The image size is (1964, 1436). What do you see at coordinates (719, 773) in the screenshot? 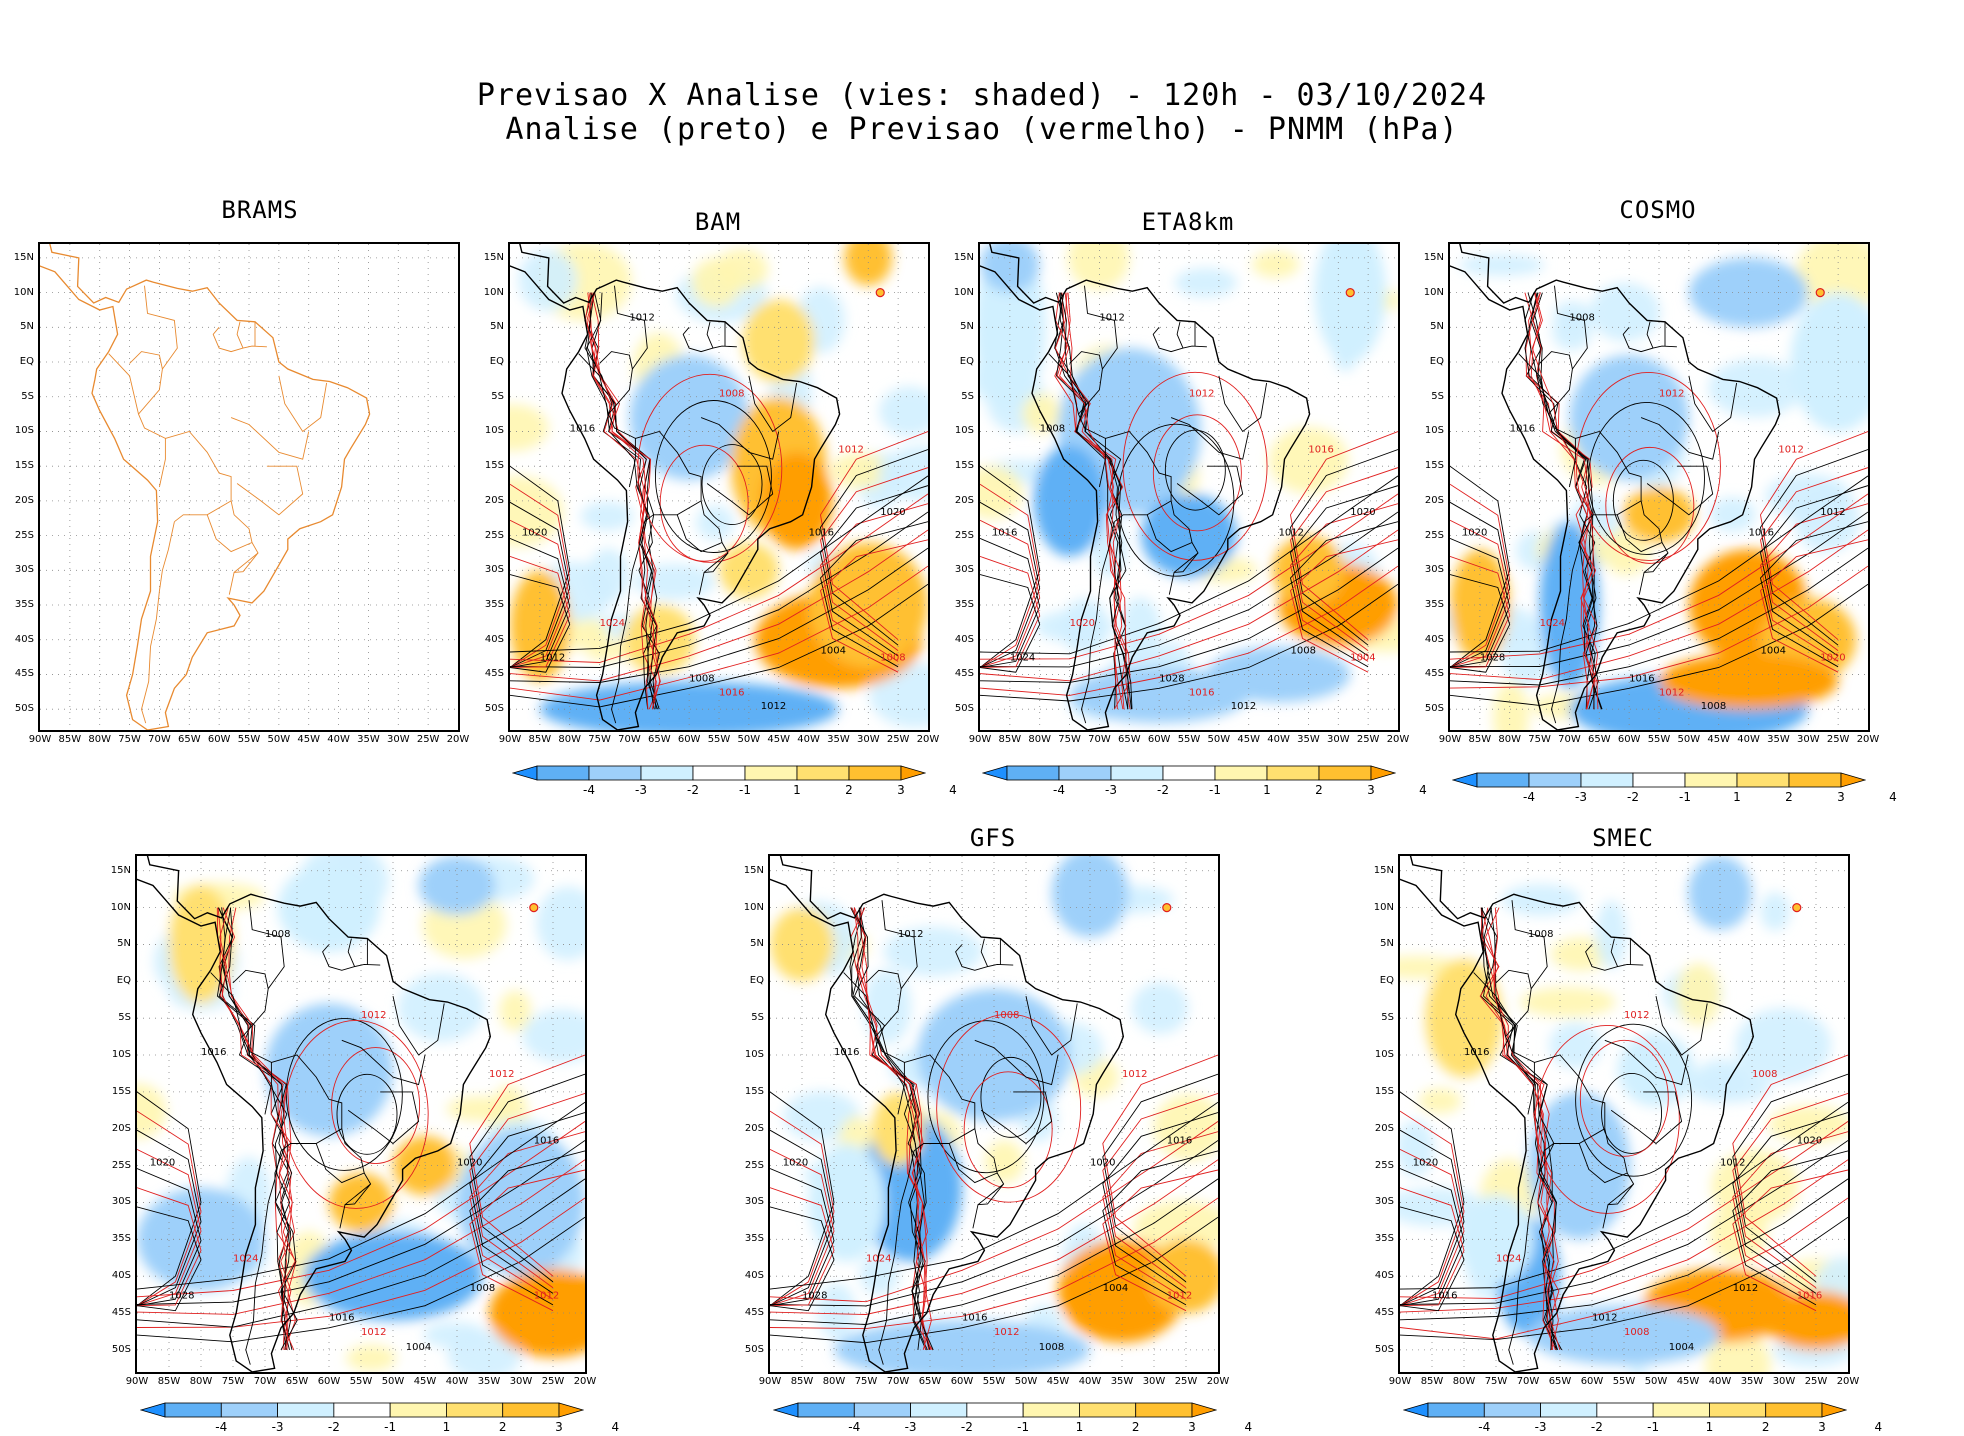
I see `colorbar-bam` at bounding box center [719, 773].